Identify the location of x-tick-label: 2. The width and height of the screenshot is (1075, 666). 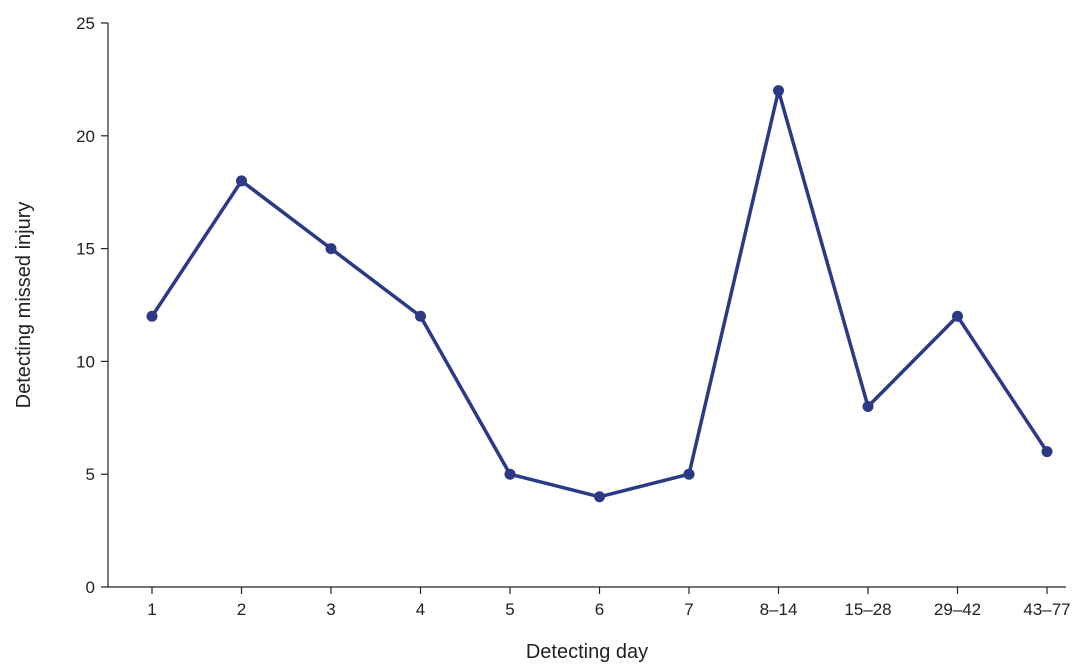
(241, 609).